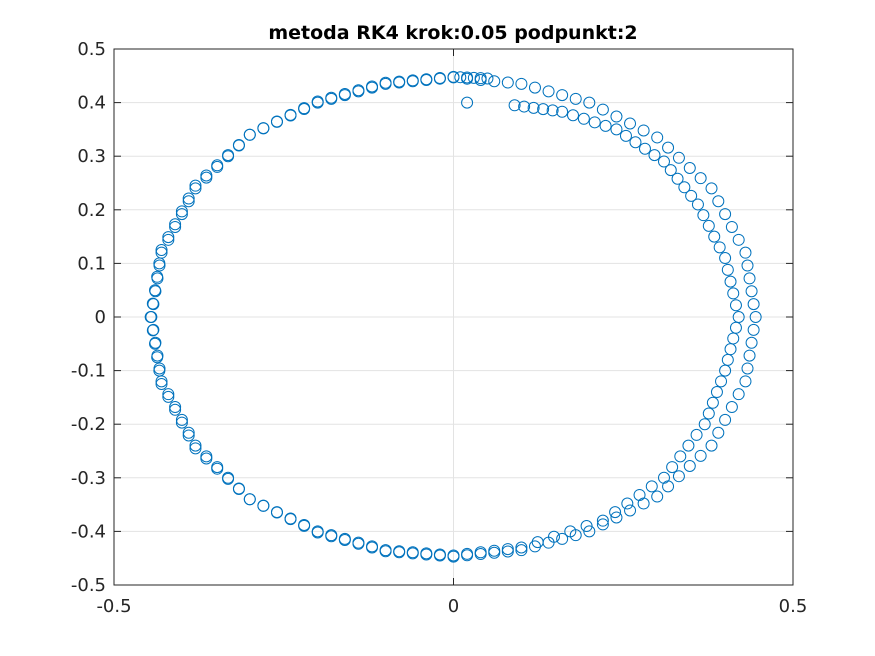  I want to click on y-tick-label: 0.5, so click(91, 49).